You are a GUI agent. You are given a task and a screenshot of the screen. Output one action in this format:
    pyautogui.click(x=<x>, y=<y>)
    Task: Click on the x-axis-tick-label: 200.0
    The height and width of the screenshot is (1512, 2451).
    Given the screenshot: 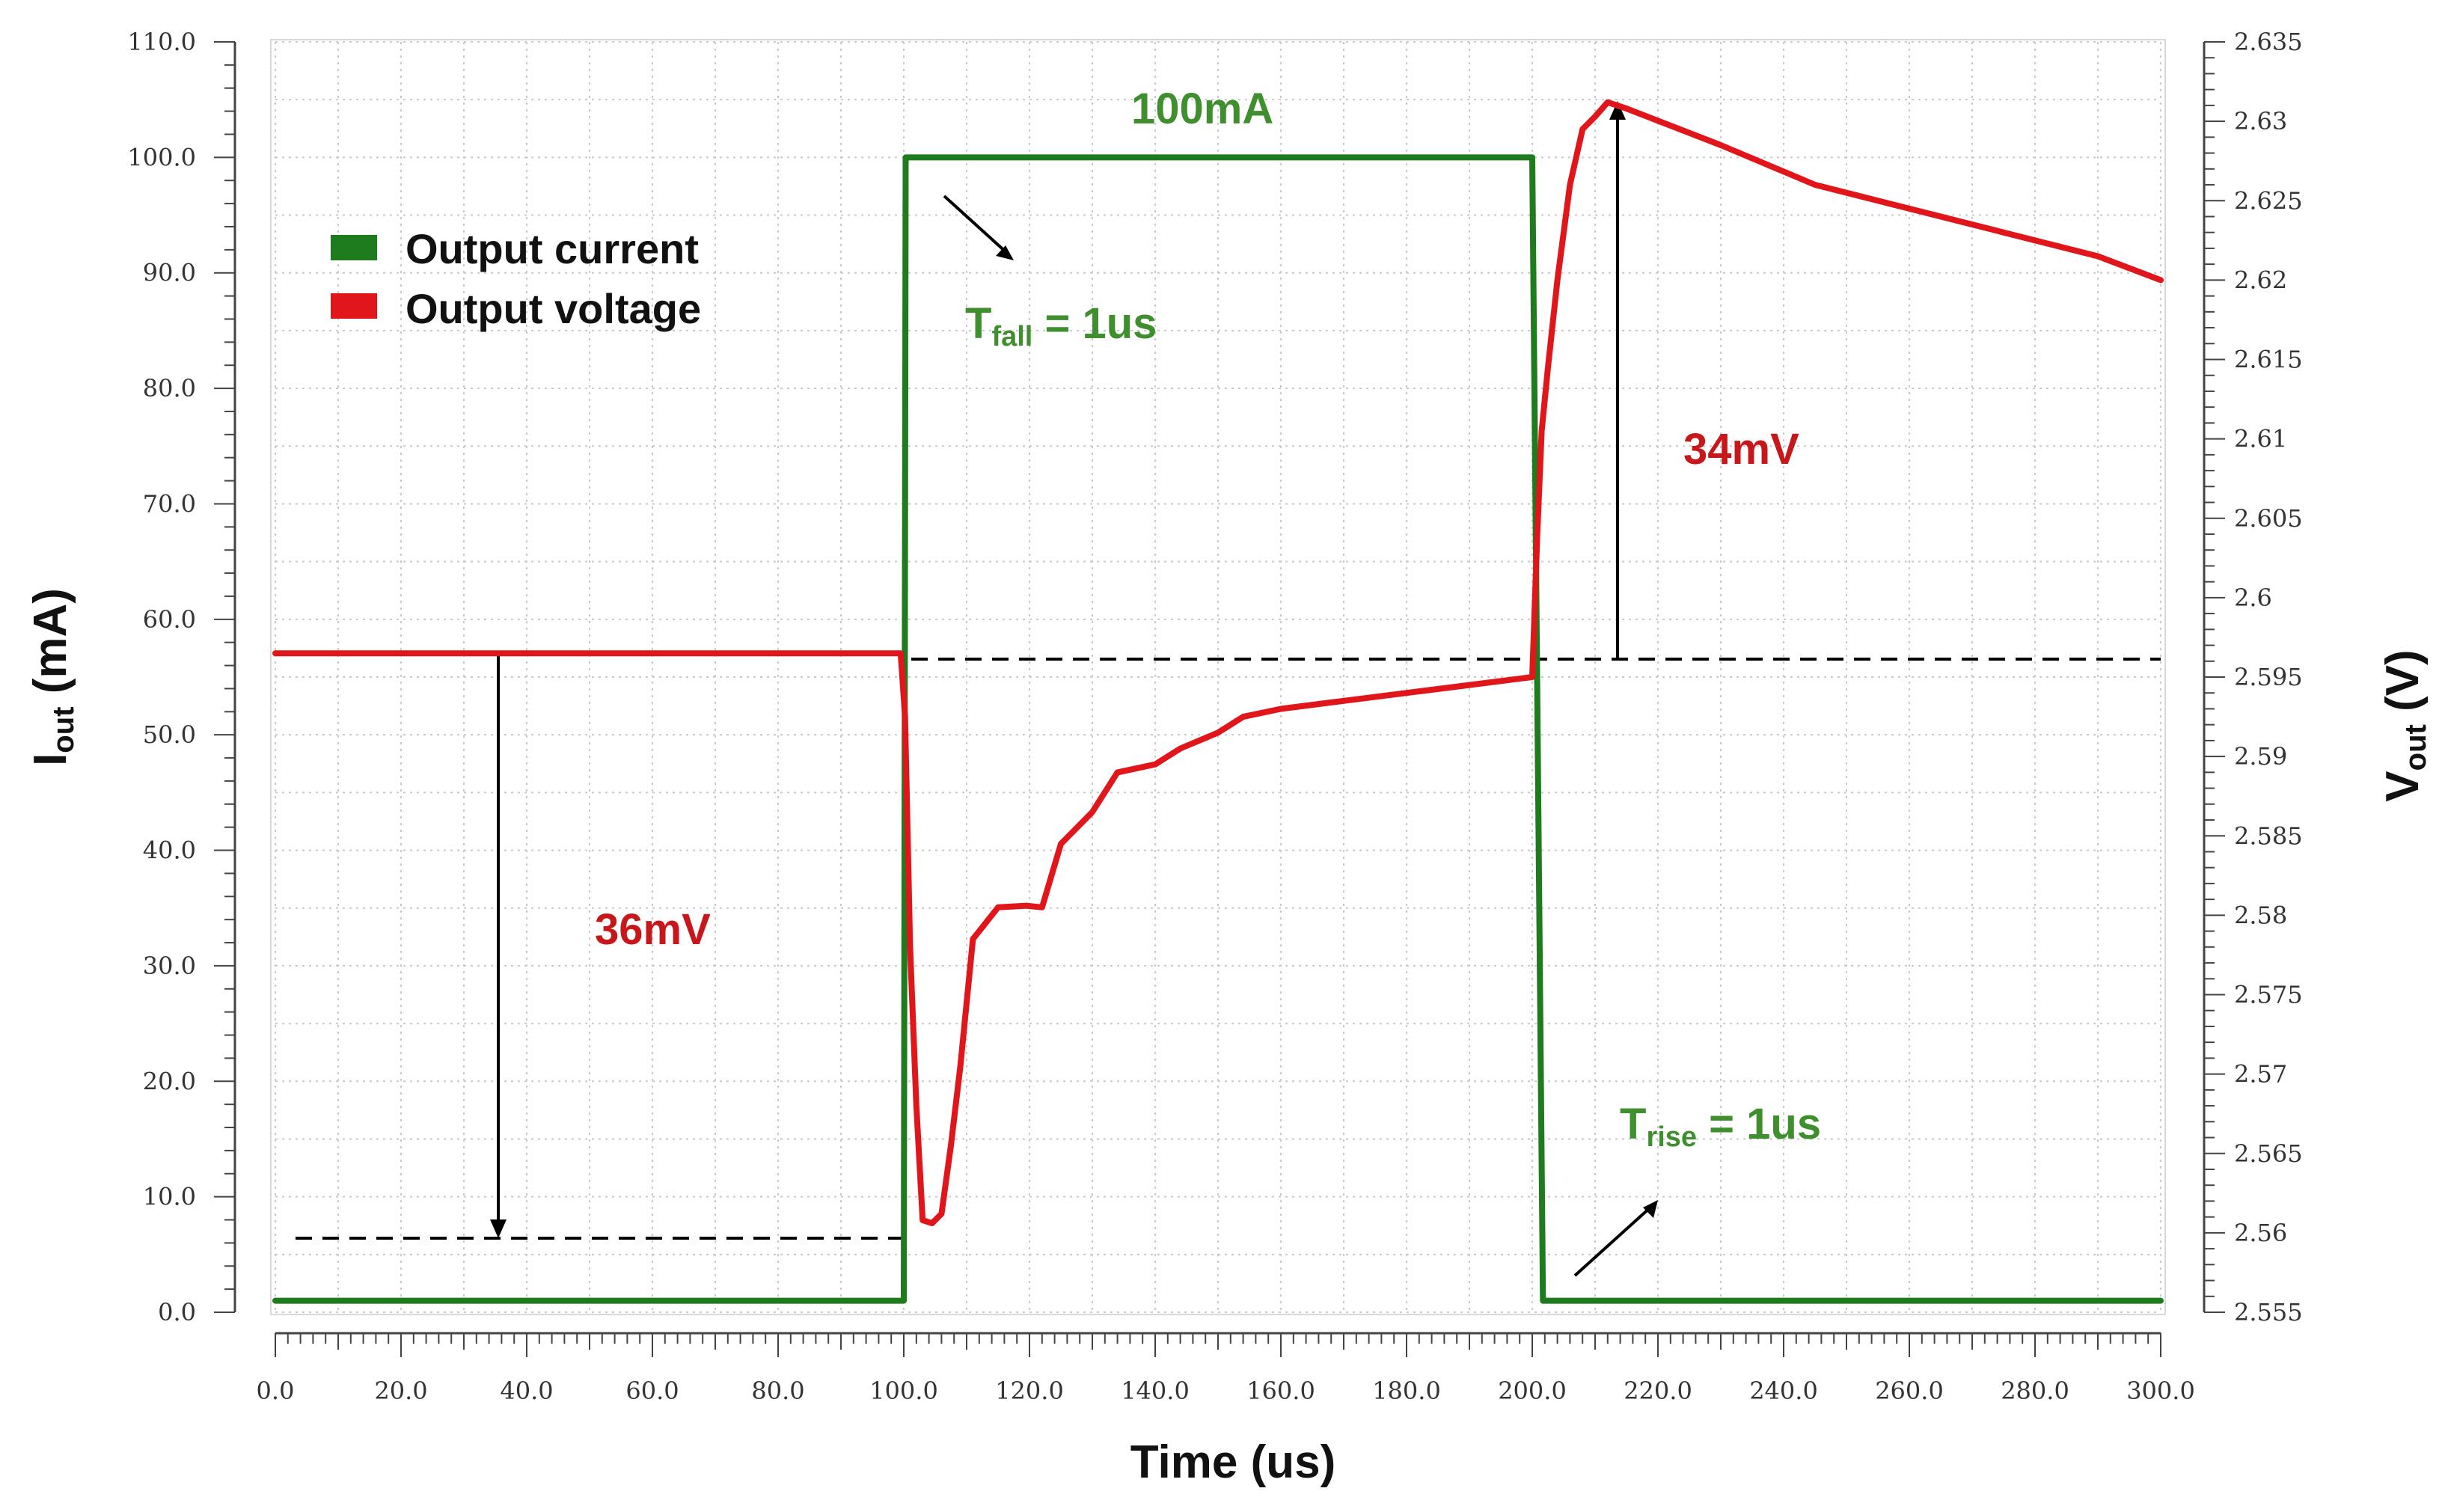 What is the action you would take?
    pyautogui.click(x=1532, y=1391)
    